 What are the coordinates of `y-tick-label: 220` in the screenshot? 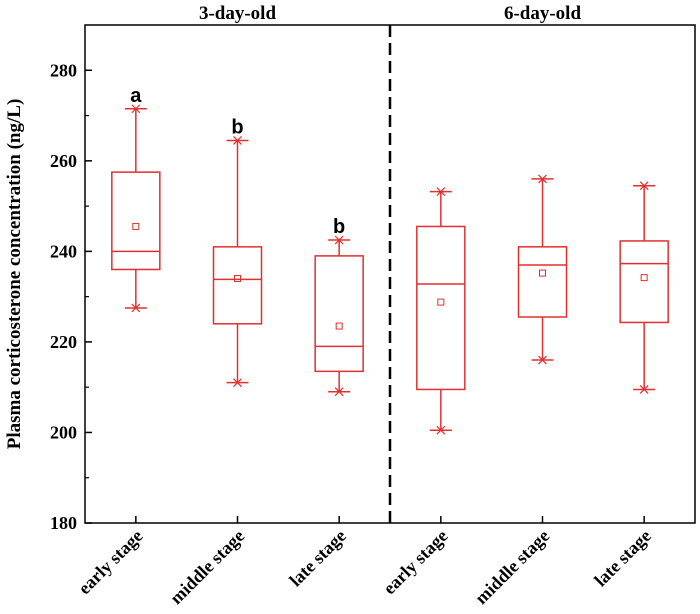 It's located at (63, 342).